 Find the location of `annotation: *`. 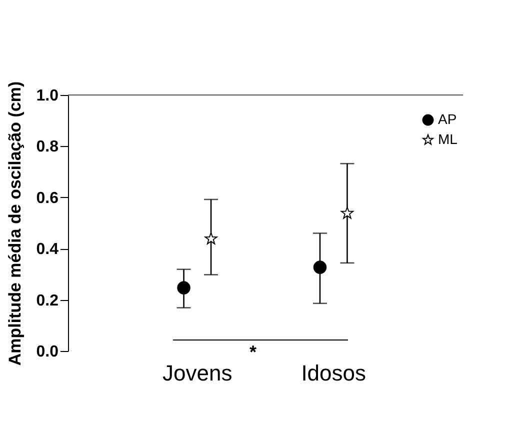

annotation: * is located at coordinates (253, 352).